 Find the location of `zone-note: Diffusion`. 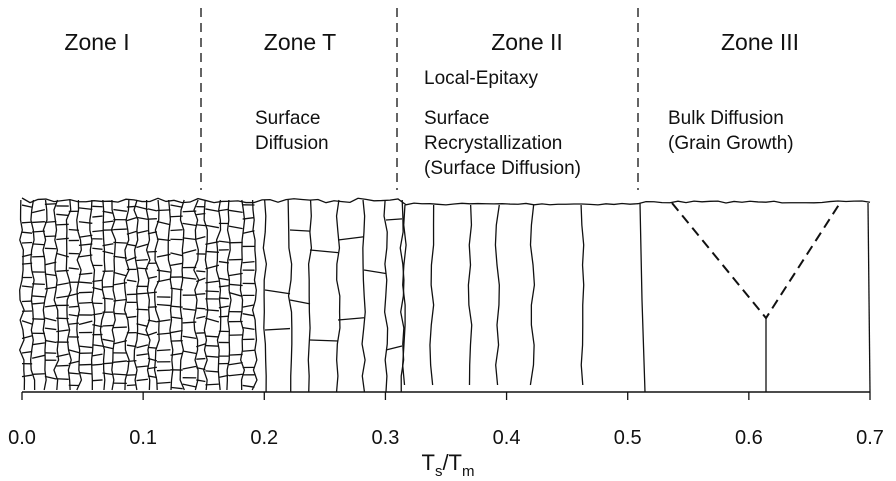

zone-note: Diffusion is located at coordinates (292, 143).